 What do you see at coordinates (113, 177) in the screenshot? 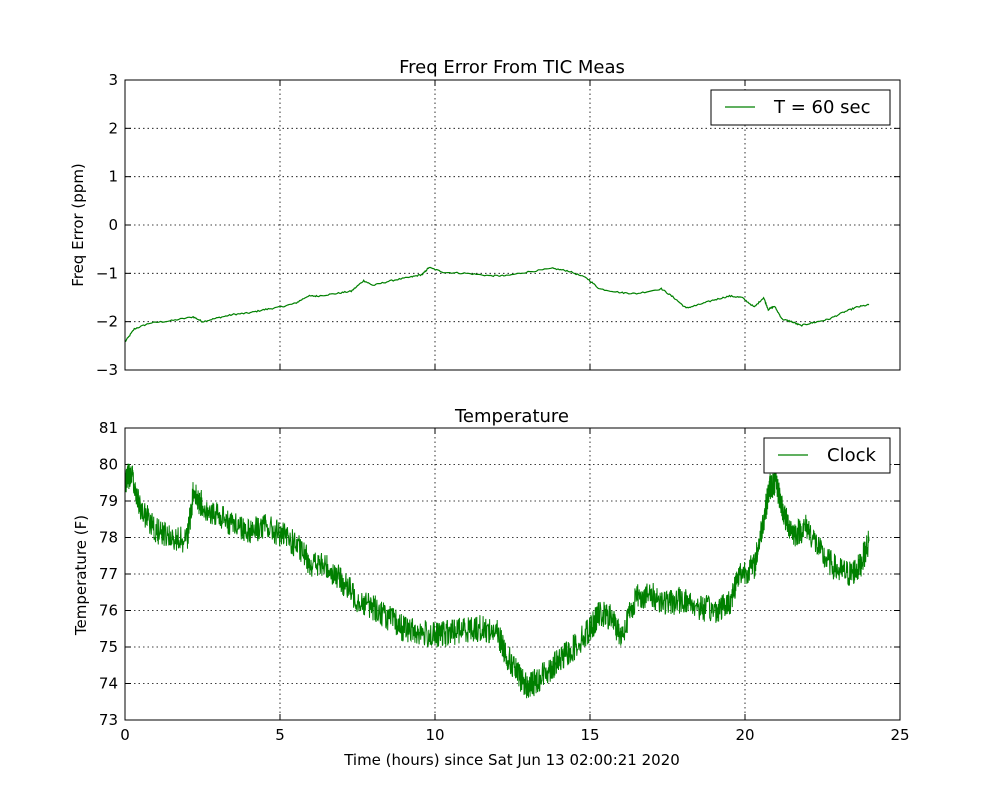
I see `freq-ytick-label: 1` at bounding box center [113, 177].